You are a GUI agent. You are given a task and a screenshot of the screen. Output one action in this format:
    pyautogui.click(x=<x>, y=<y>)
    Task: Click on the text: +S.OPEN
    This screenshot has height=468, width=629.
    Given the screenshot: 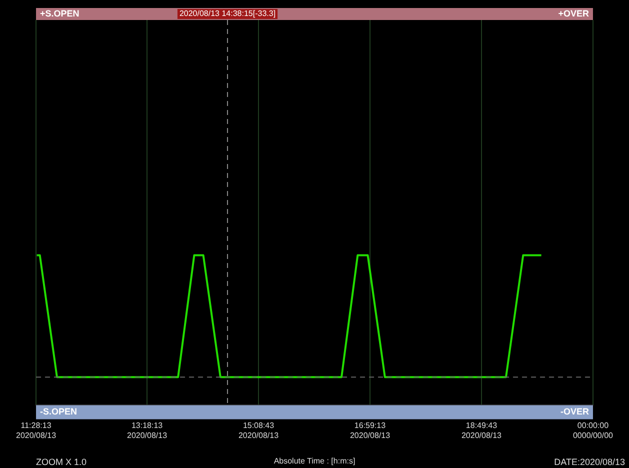 What is the action you would take?
    pyautogui.click(x=60, y=13)
    